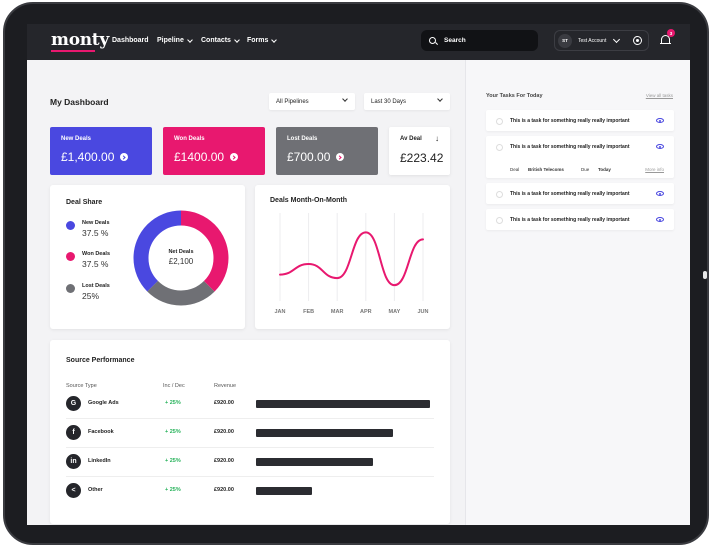 This screenshot has width=714, height=548. What do you see at coordinates (199, 157) in the screenshot?
I see `stat-value: £1400.00` at bounding box center [199, 157].